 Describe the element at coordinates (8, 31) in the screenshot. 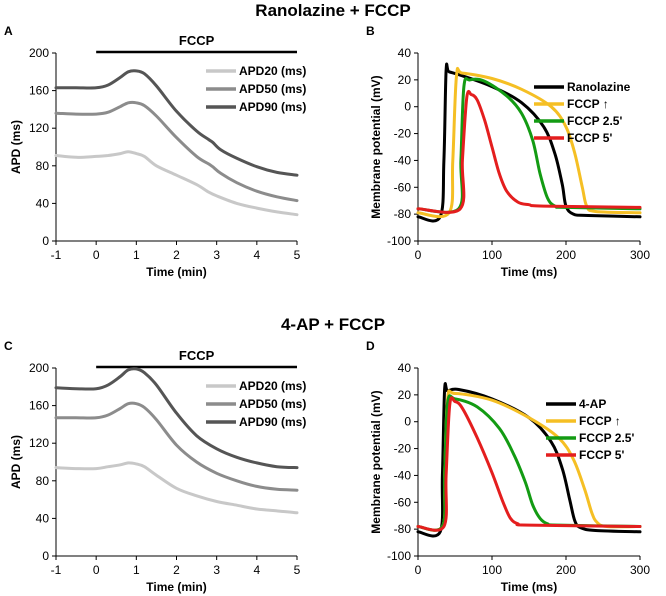

I see `panel-letter: A` at that location.